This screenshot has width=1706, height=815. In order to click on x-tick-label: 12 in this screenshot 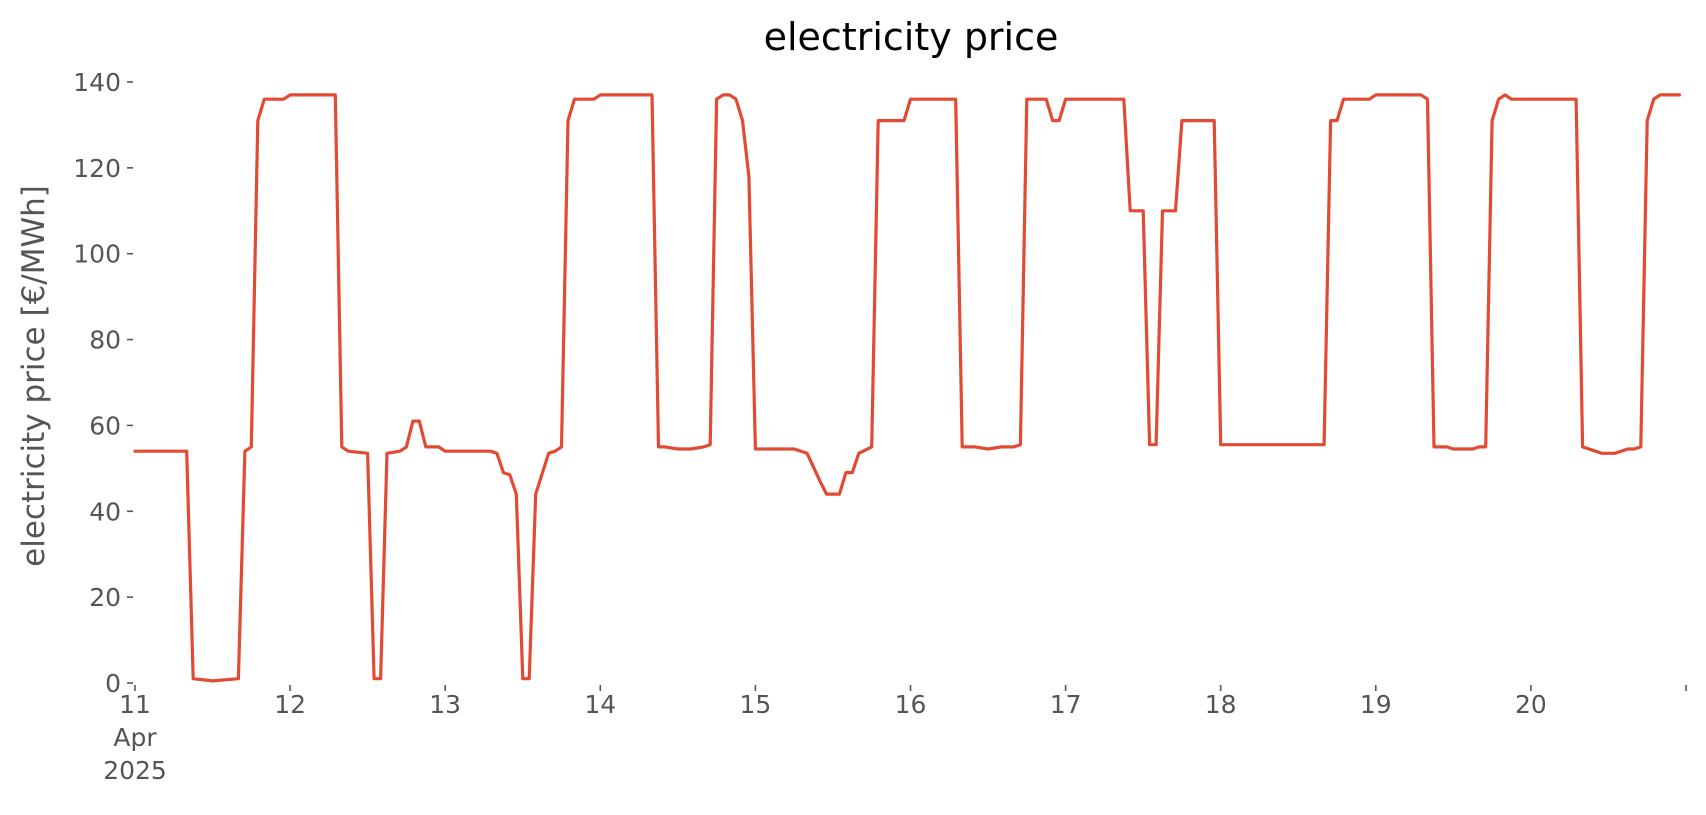, I will do `click(290, 704)`.